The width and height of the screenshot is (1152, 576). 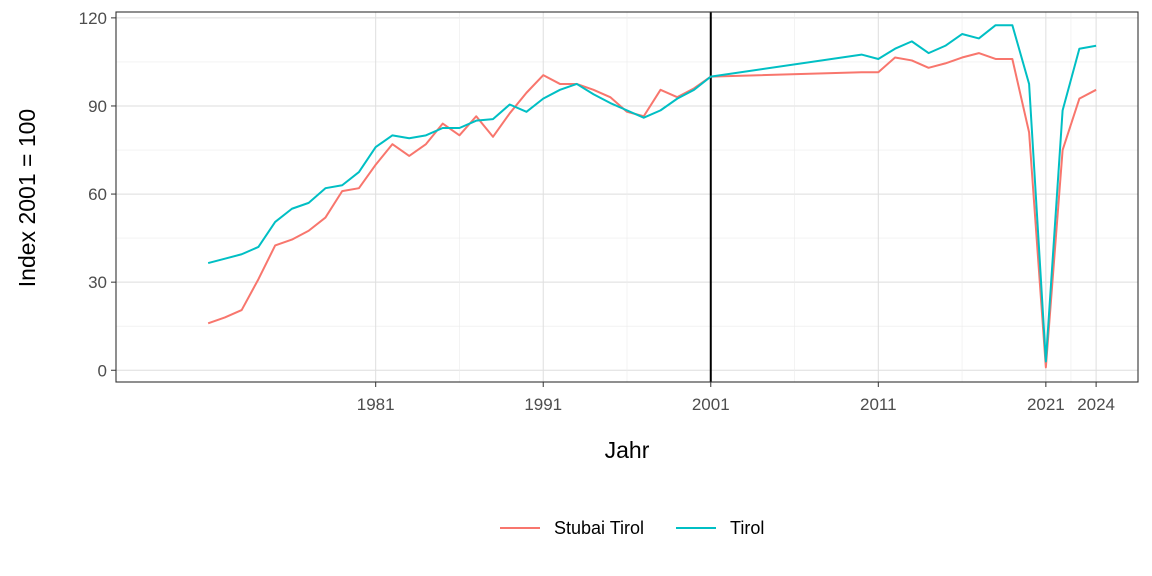 I want to click on y-tick-label: 60, so click(x=97, y=194).